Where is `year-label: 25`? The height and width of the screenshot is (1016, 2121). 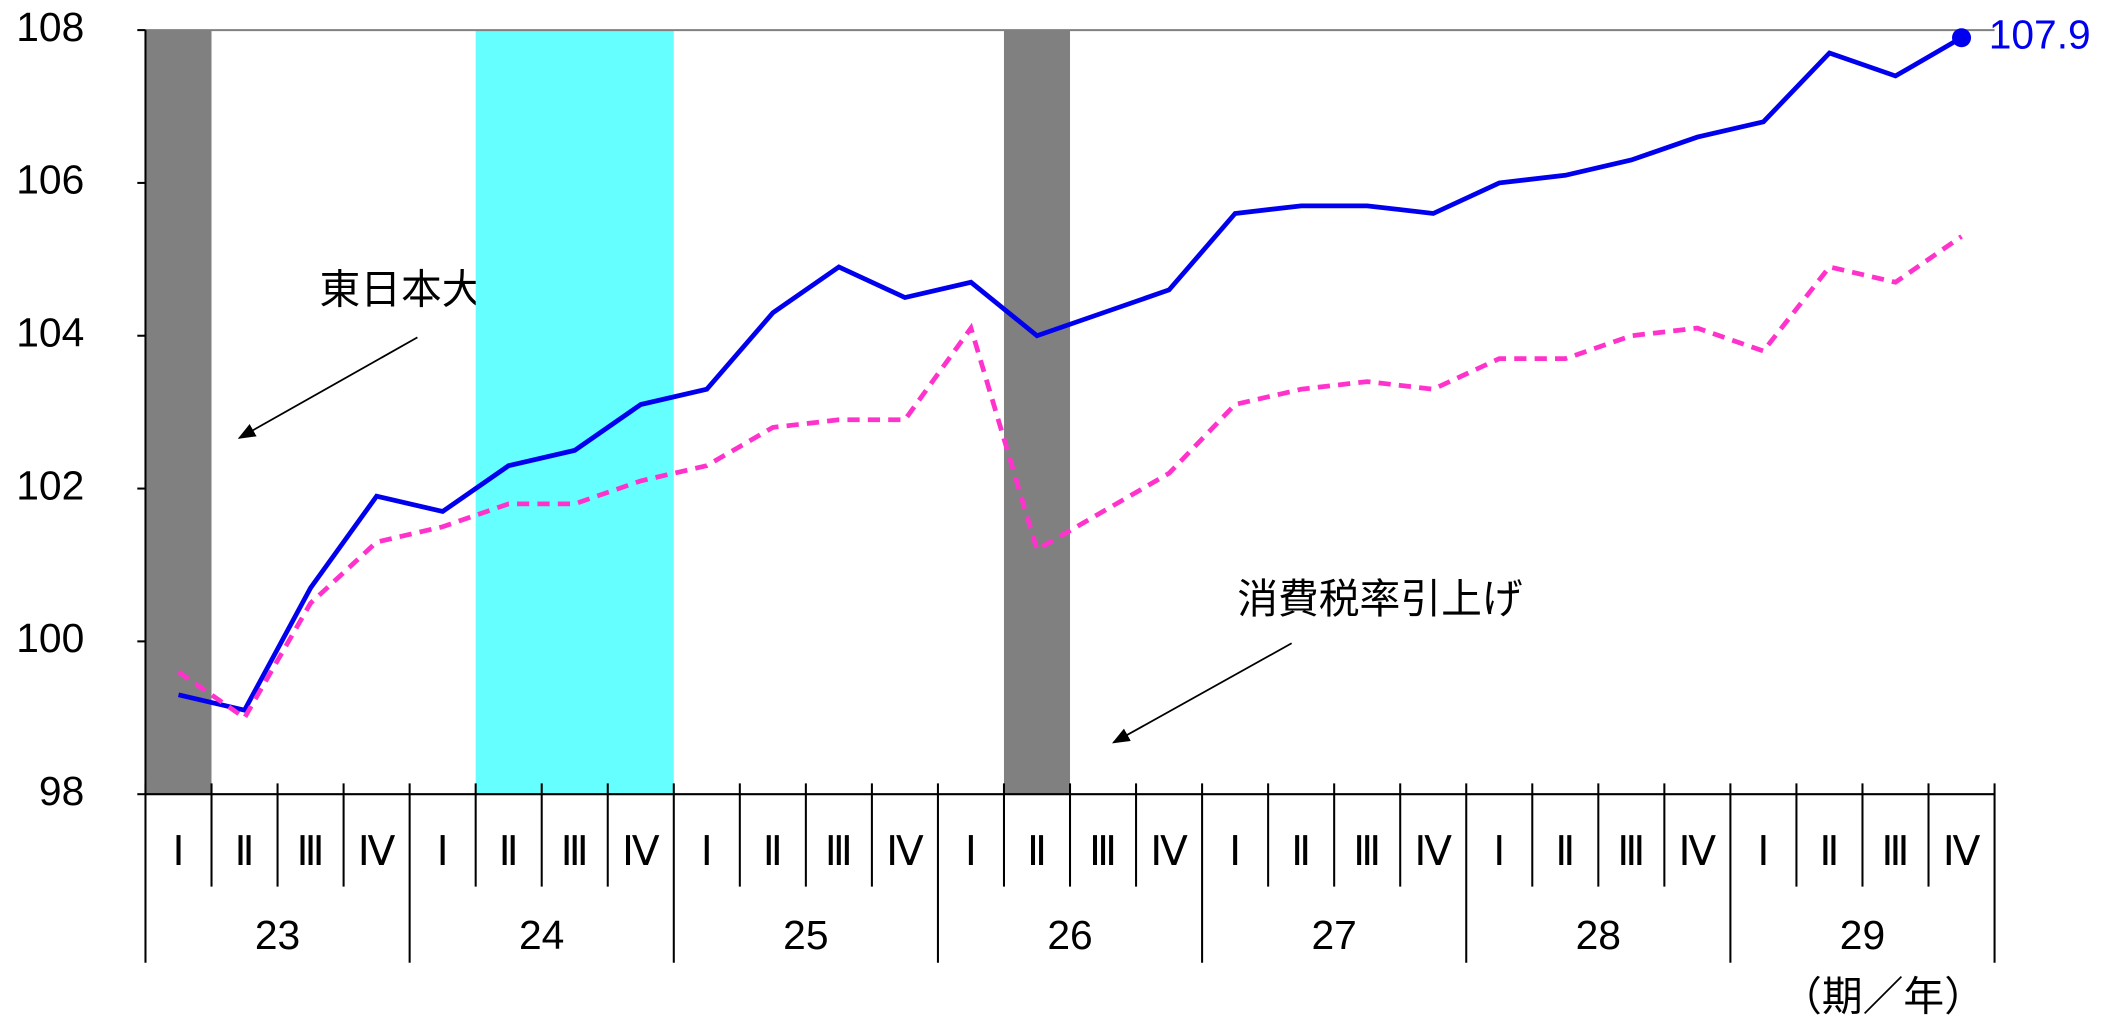
year-label: 25 is located at coordinates (805, 935).